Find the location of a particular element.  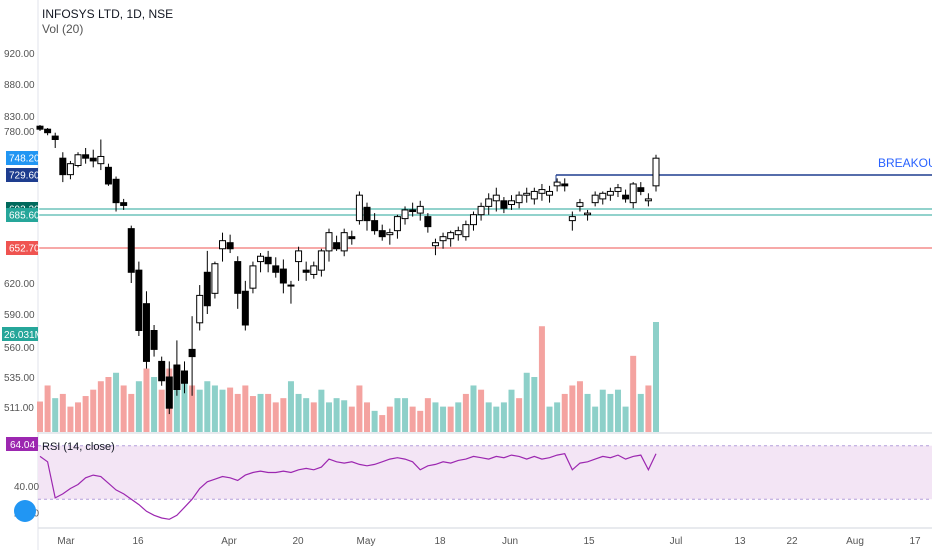

tradingview-logo-icon is located at coordinates (25, 511).